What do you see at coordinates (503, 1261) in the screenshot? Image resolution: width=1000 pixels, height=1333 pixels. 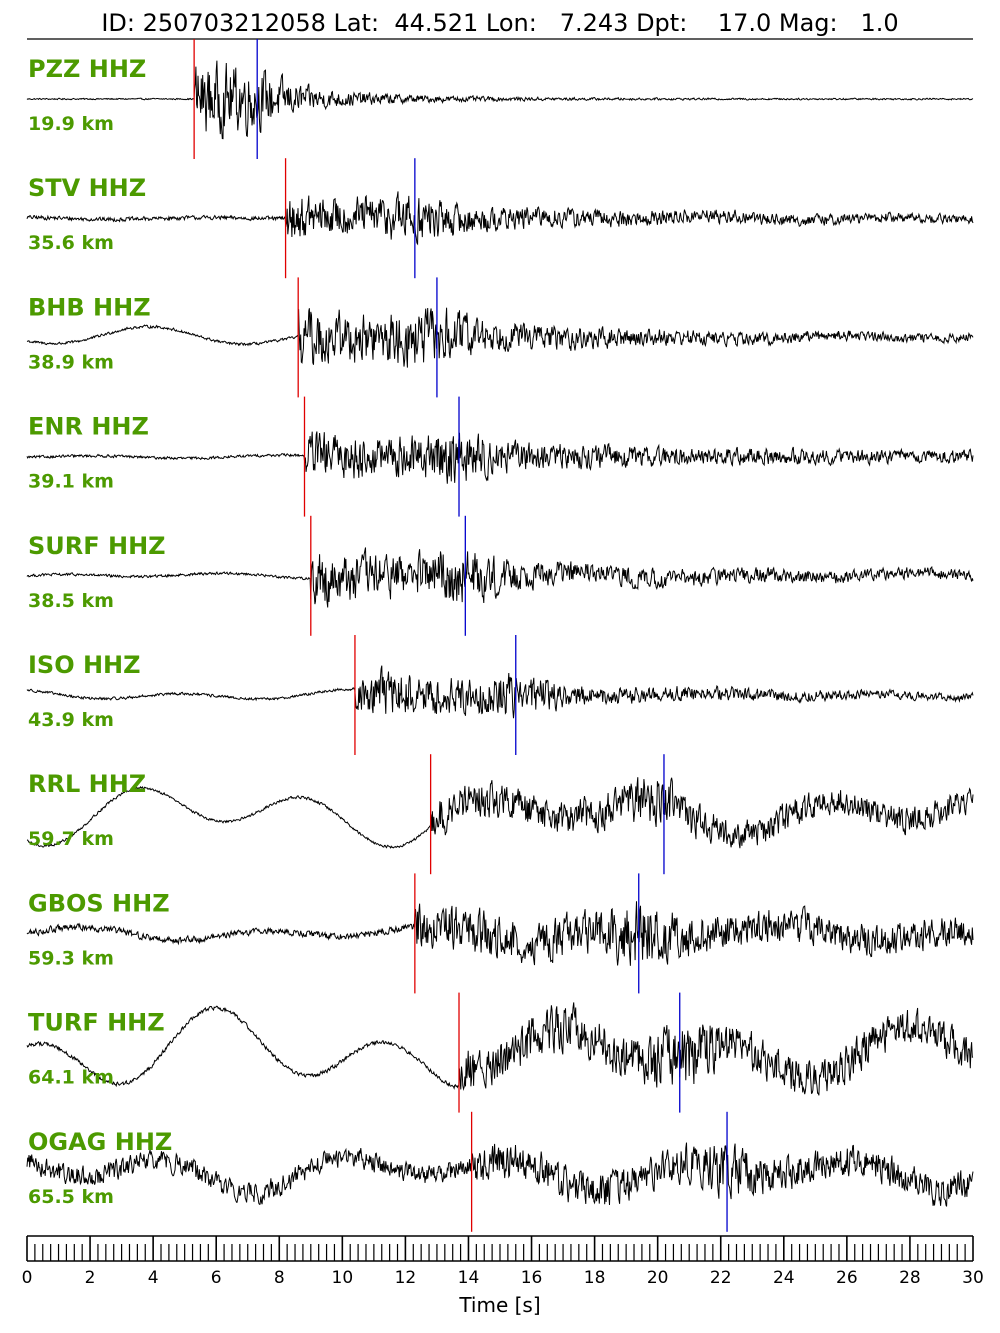 I see `time-axis: 0 2 4 6 8 10 12 14 16 18 20 22 24 26 28 30` at bounding box center [503, 1261].